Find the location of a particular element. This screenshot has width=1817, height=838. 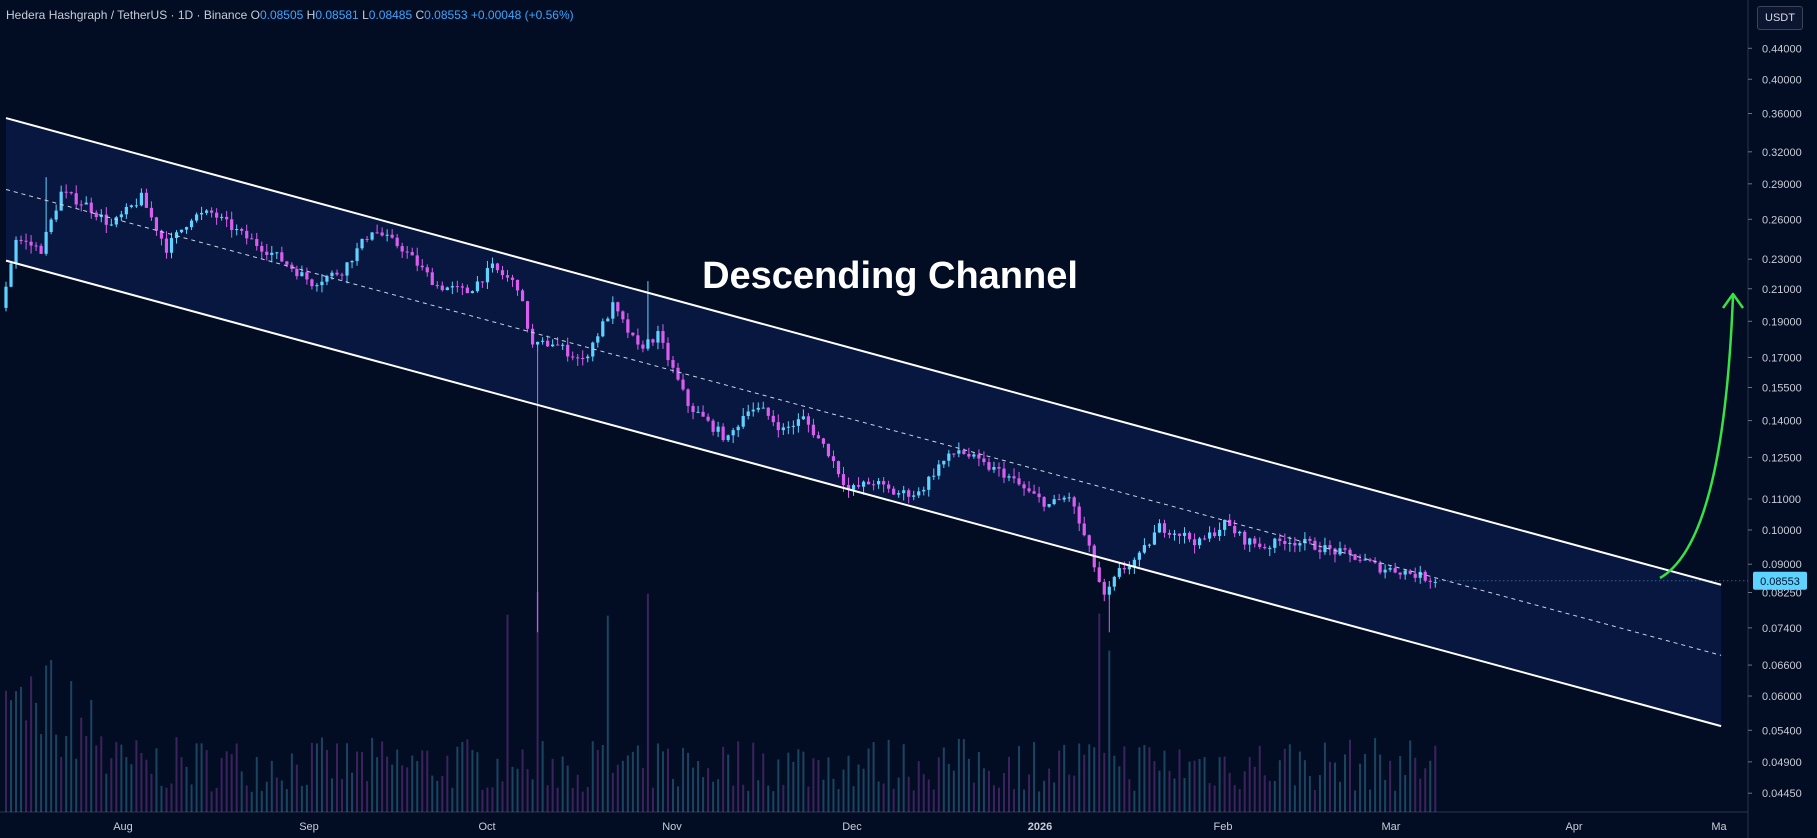

time-tick-label: Mar is located at coordinates (1391, 827).